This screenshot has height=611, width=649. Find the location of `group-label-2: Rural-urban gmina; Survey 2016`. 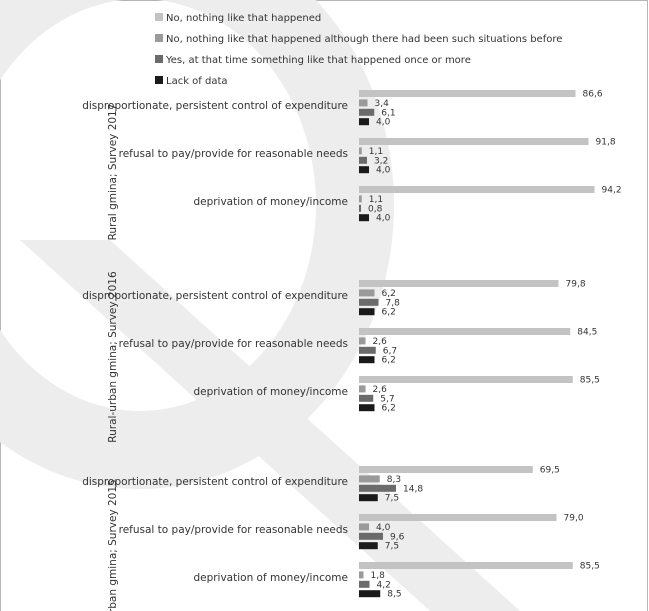

group-label-2: Rural-urban gmina; Survey 2016 is located at coordinates (113, 357).